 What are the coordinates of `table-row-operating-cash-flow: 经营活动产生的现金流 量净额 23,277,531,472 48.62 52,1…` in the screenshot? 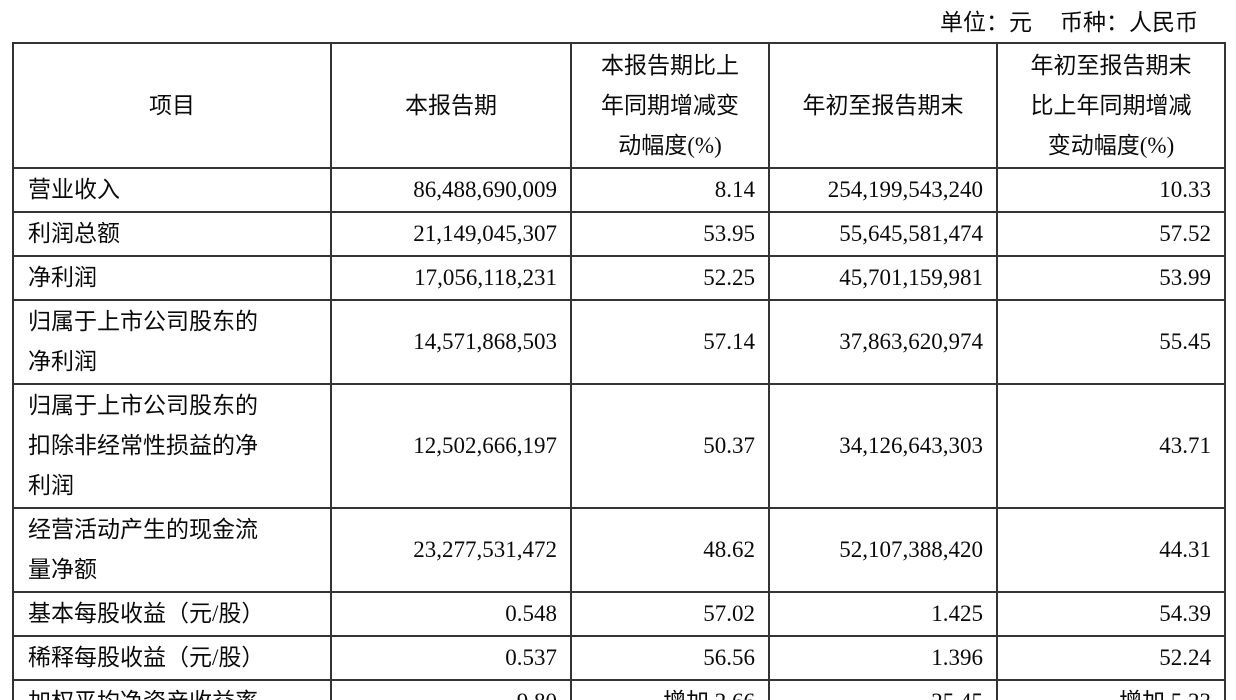 It's located at (619, 550).